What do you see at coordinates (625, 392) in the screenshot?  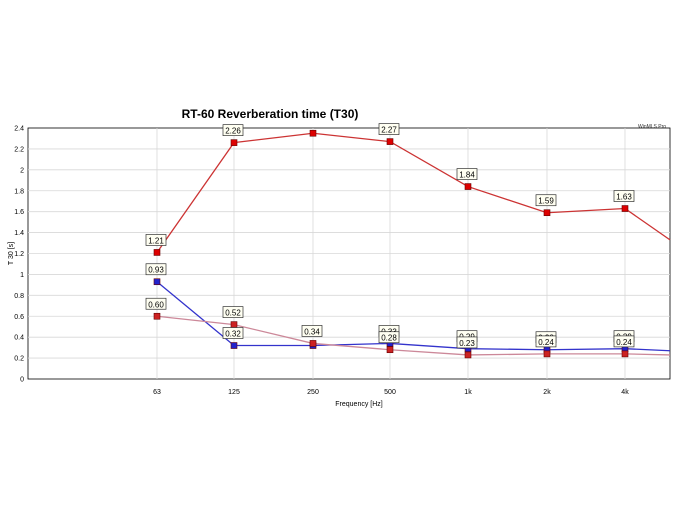 I see `x-tick-label: 4k` at bounding box center [625, 392].